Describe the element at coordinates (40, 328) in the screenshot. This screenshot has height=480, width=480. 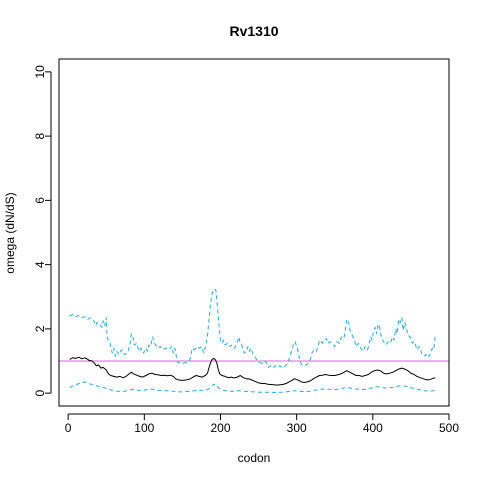
I see `y-tick-label: 2` at that location.